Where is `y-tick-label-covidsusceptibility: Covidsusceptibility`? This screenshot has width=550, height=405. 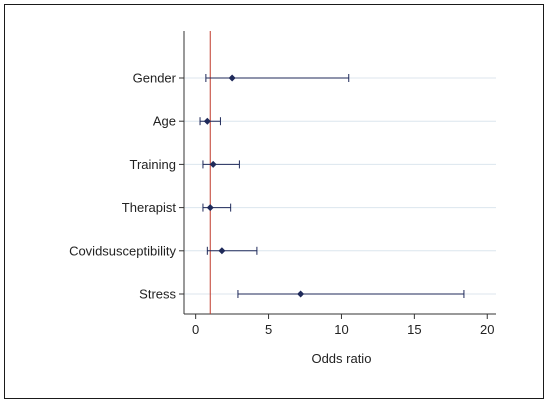 y-tick-label-covidsusceptibility: Covidsusceptibility is located at coordinates (122, 250).